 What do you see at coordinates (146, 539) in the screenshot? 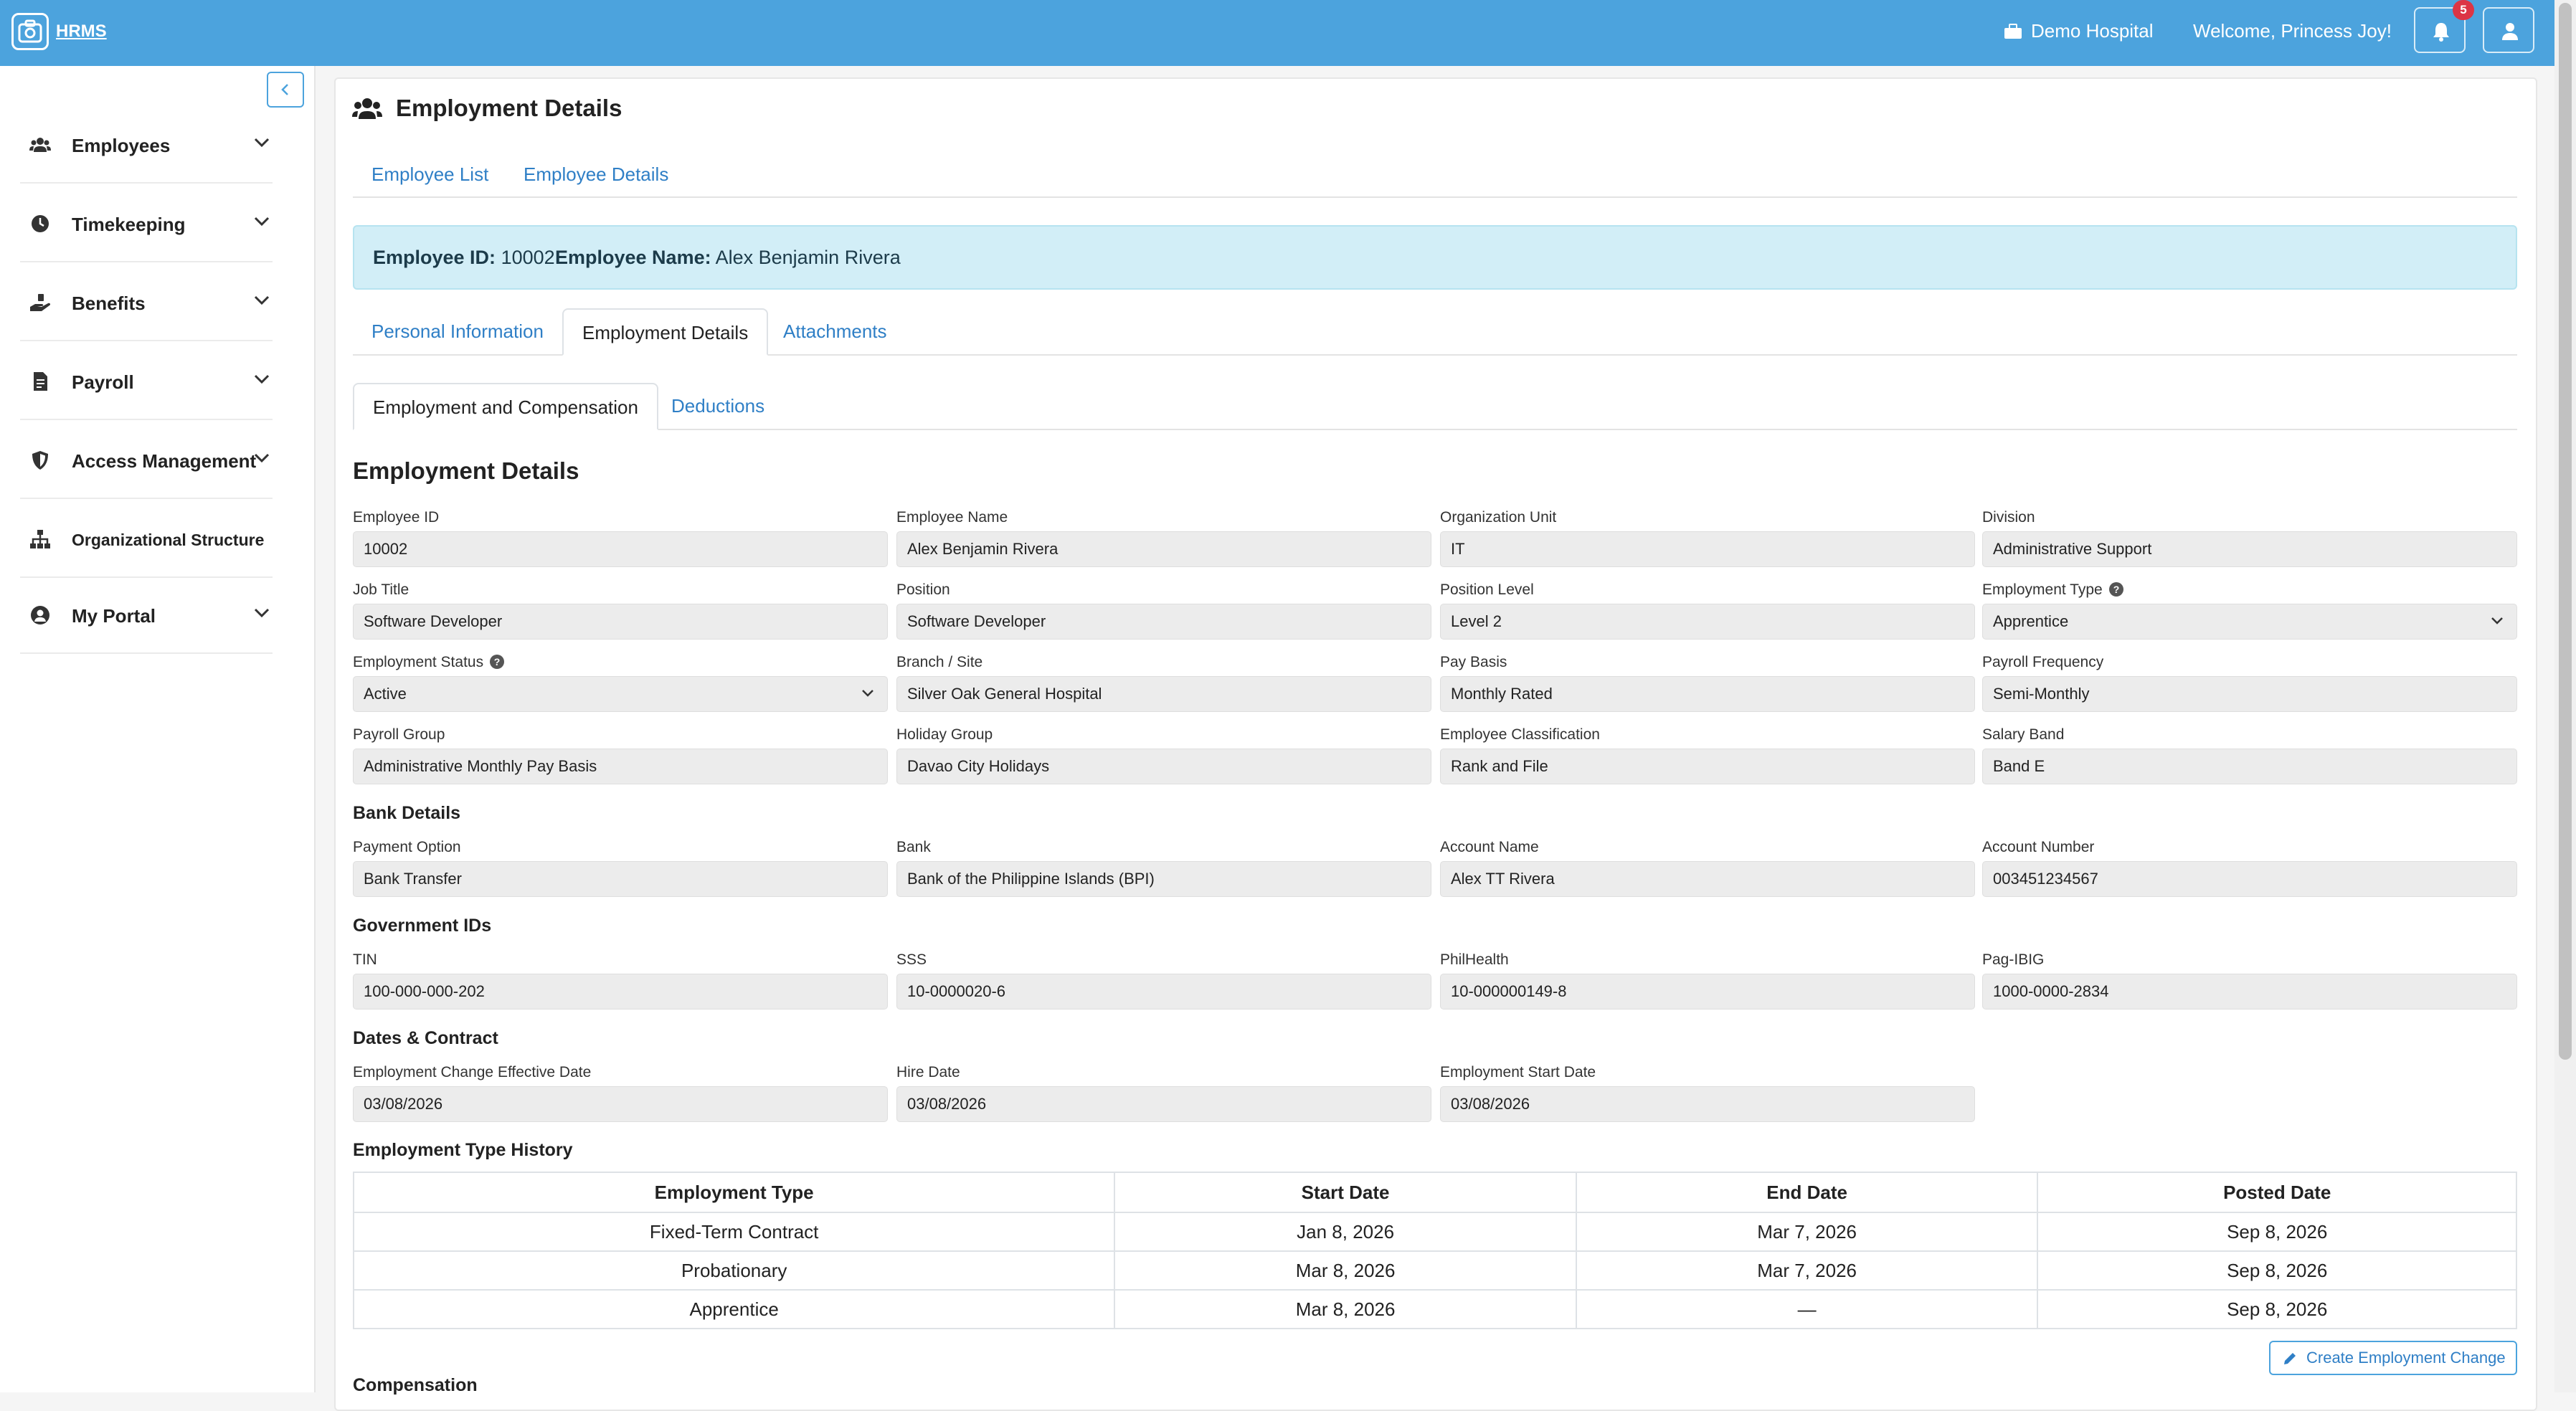
I see `sidebar-item-organizational-structure: Organizational Structure` at bounding box center [146, 539].